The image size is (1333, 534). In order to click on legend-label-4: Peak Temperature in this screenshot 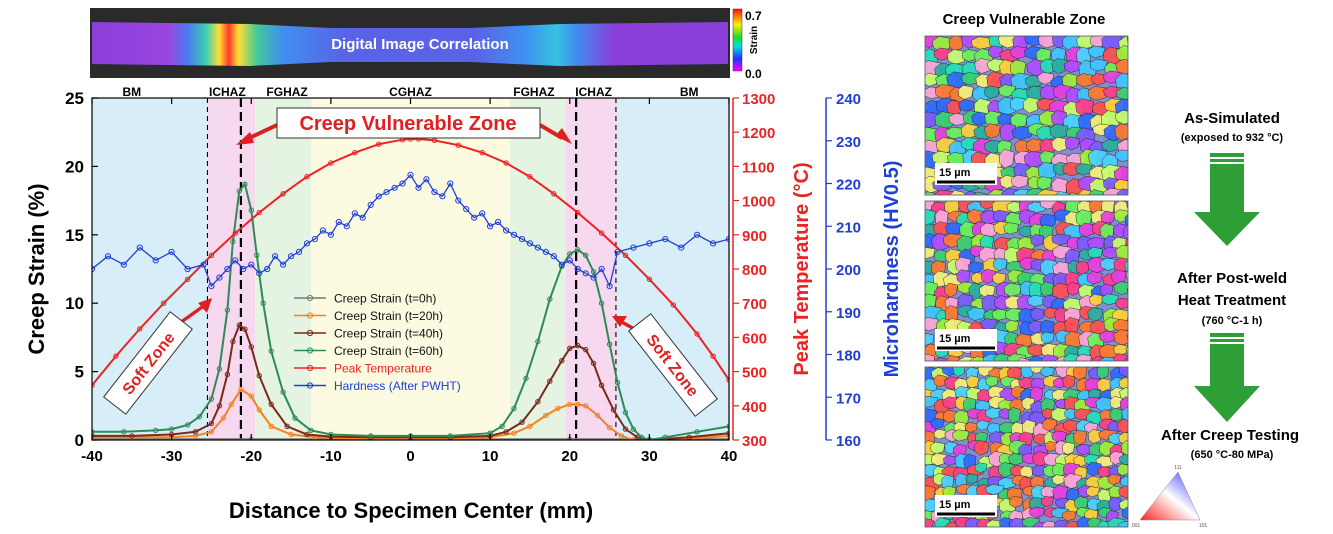, I will do `click(383, 369)`.